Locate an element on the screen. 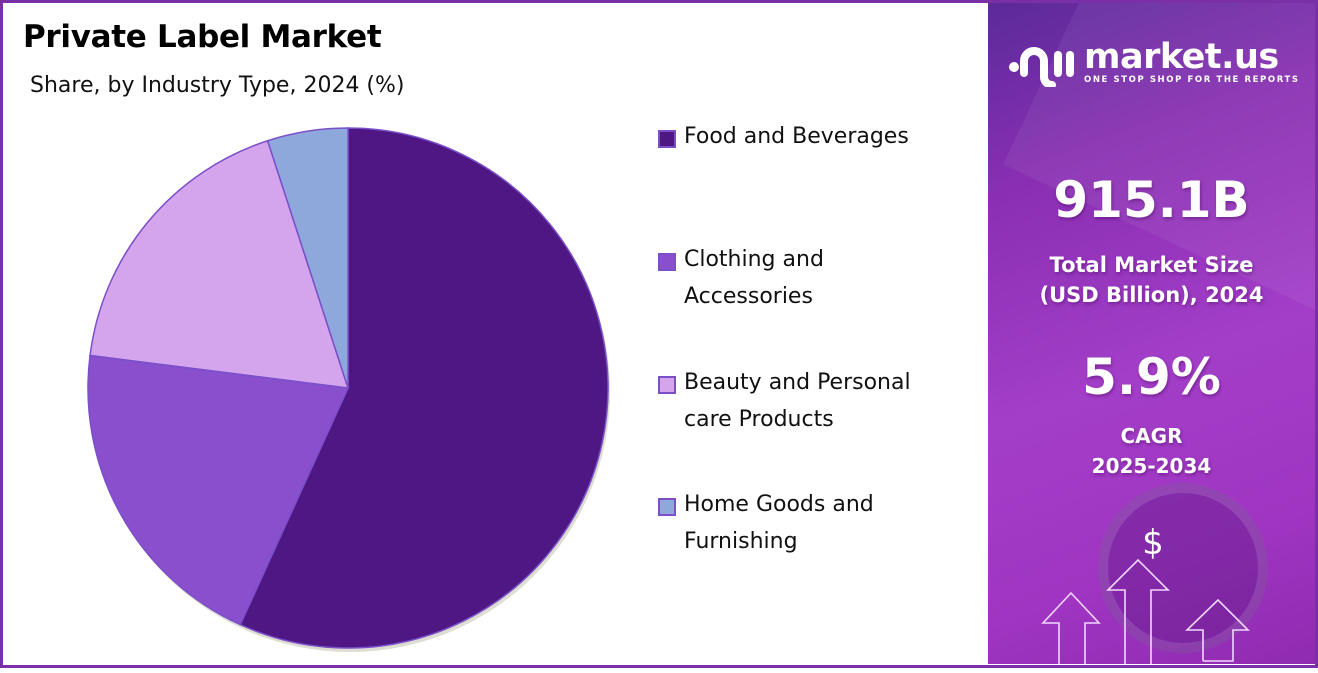 The width and height of the screenshot is (1318, 673). legend-item-food-and-beverages: Food and Beverages is located at coordinates (818, 139).